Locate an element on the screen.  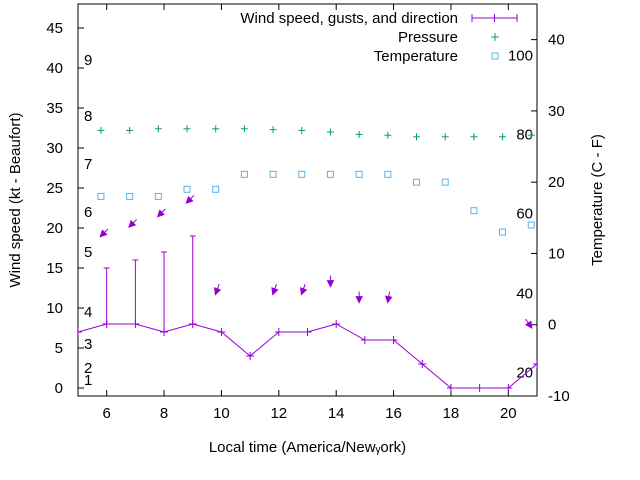
fahrenheit-label: 40 is located at coordinates (524, 293).